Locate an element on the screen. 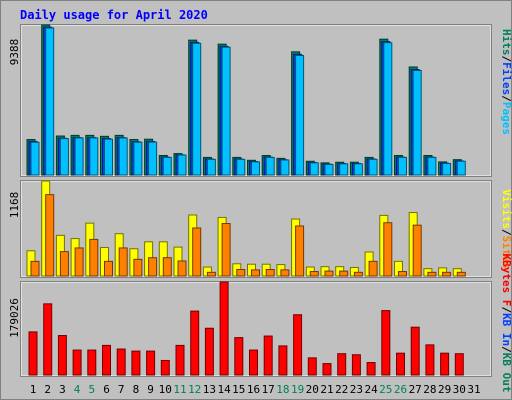  legend-item: KB Out is located at coordinates (506, 373).